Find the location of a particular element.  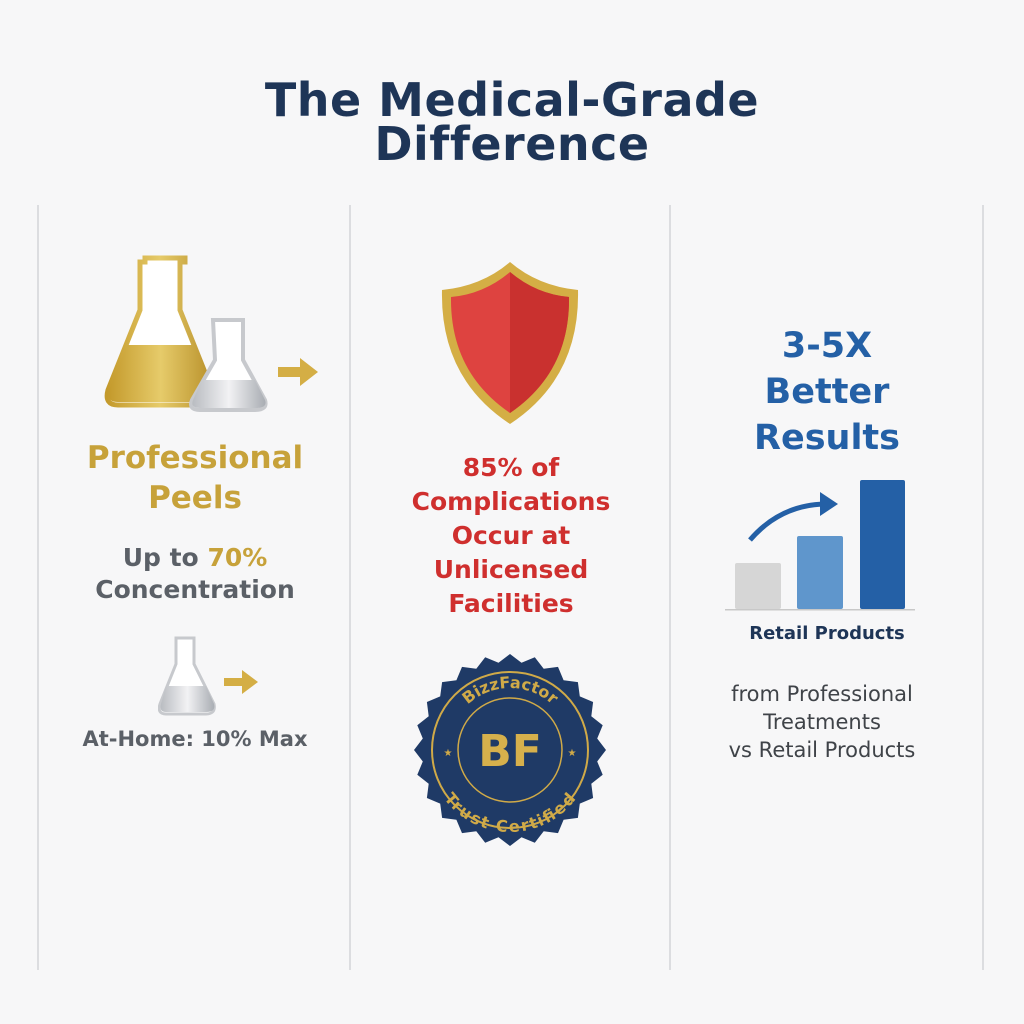

trust-badge-logo: BizzFactor Trust Certified BF ★ ★ is located at coordinates (510, 750).